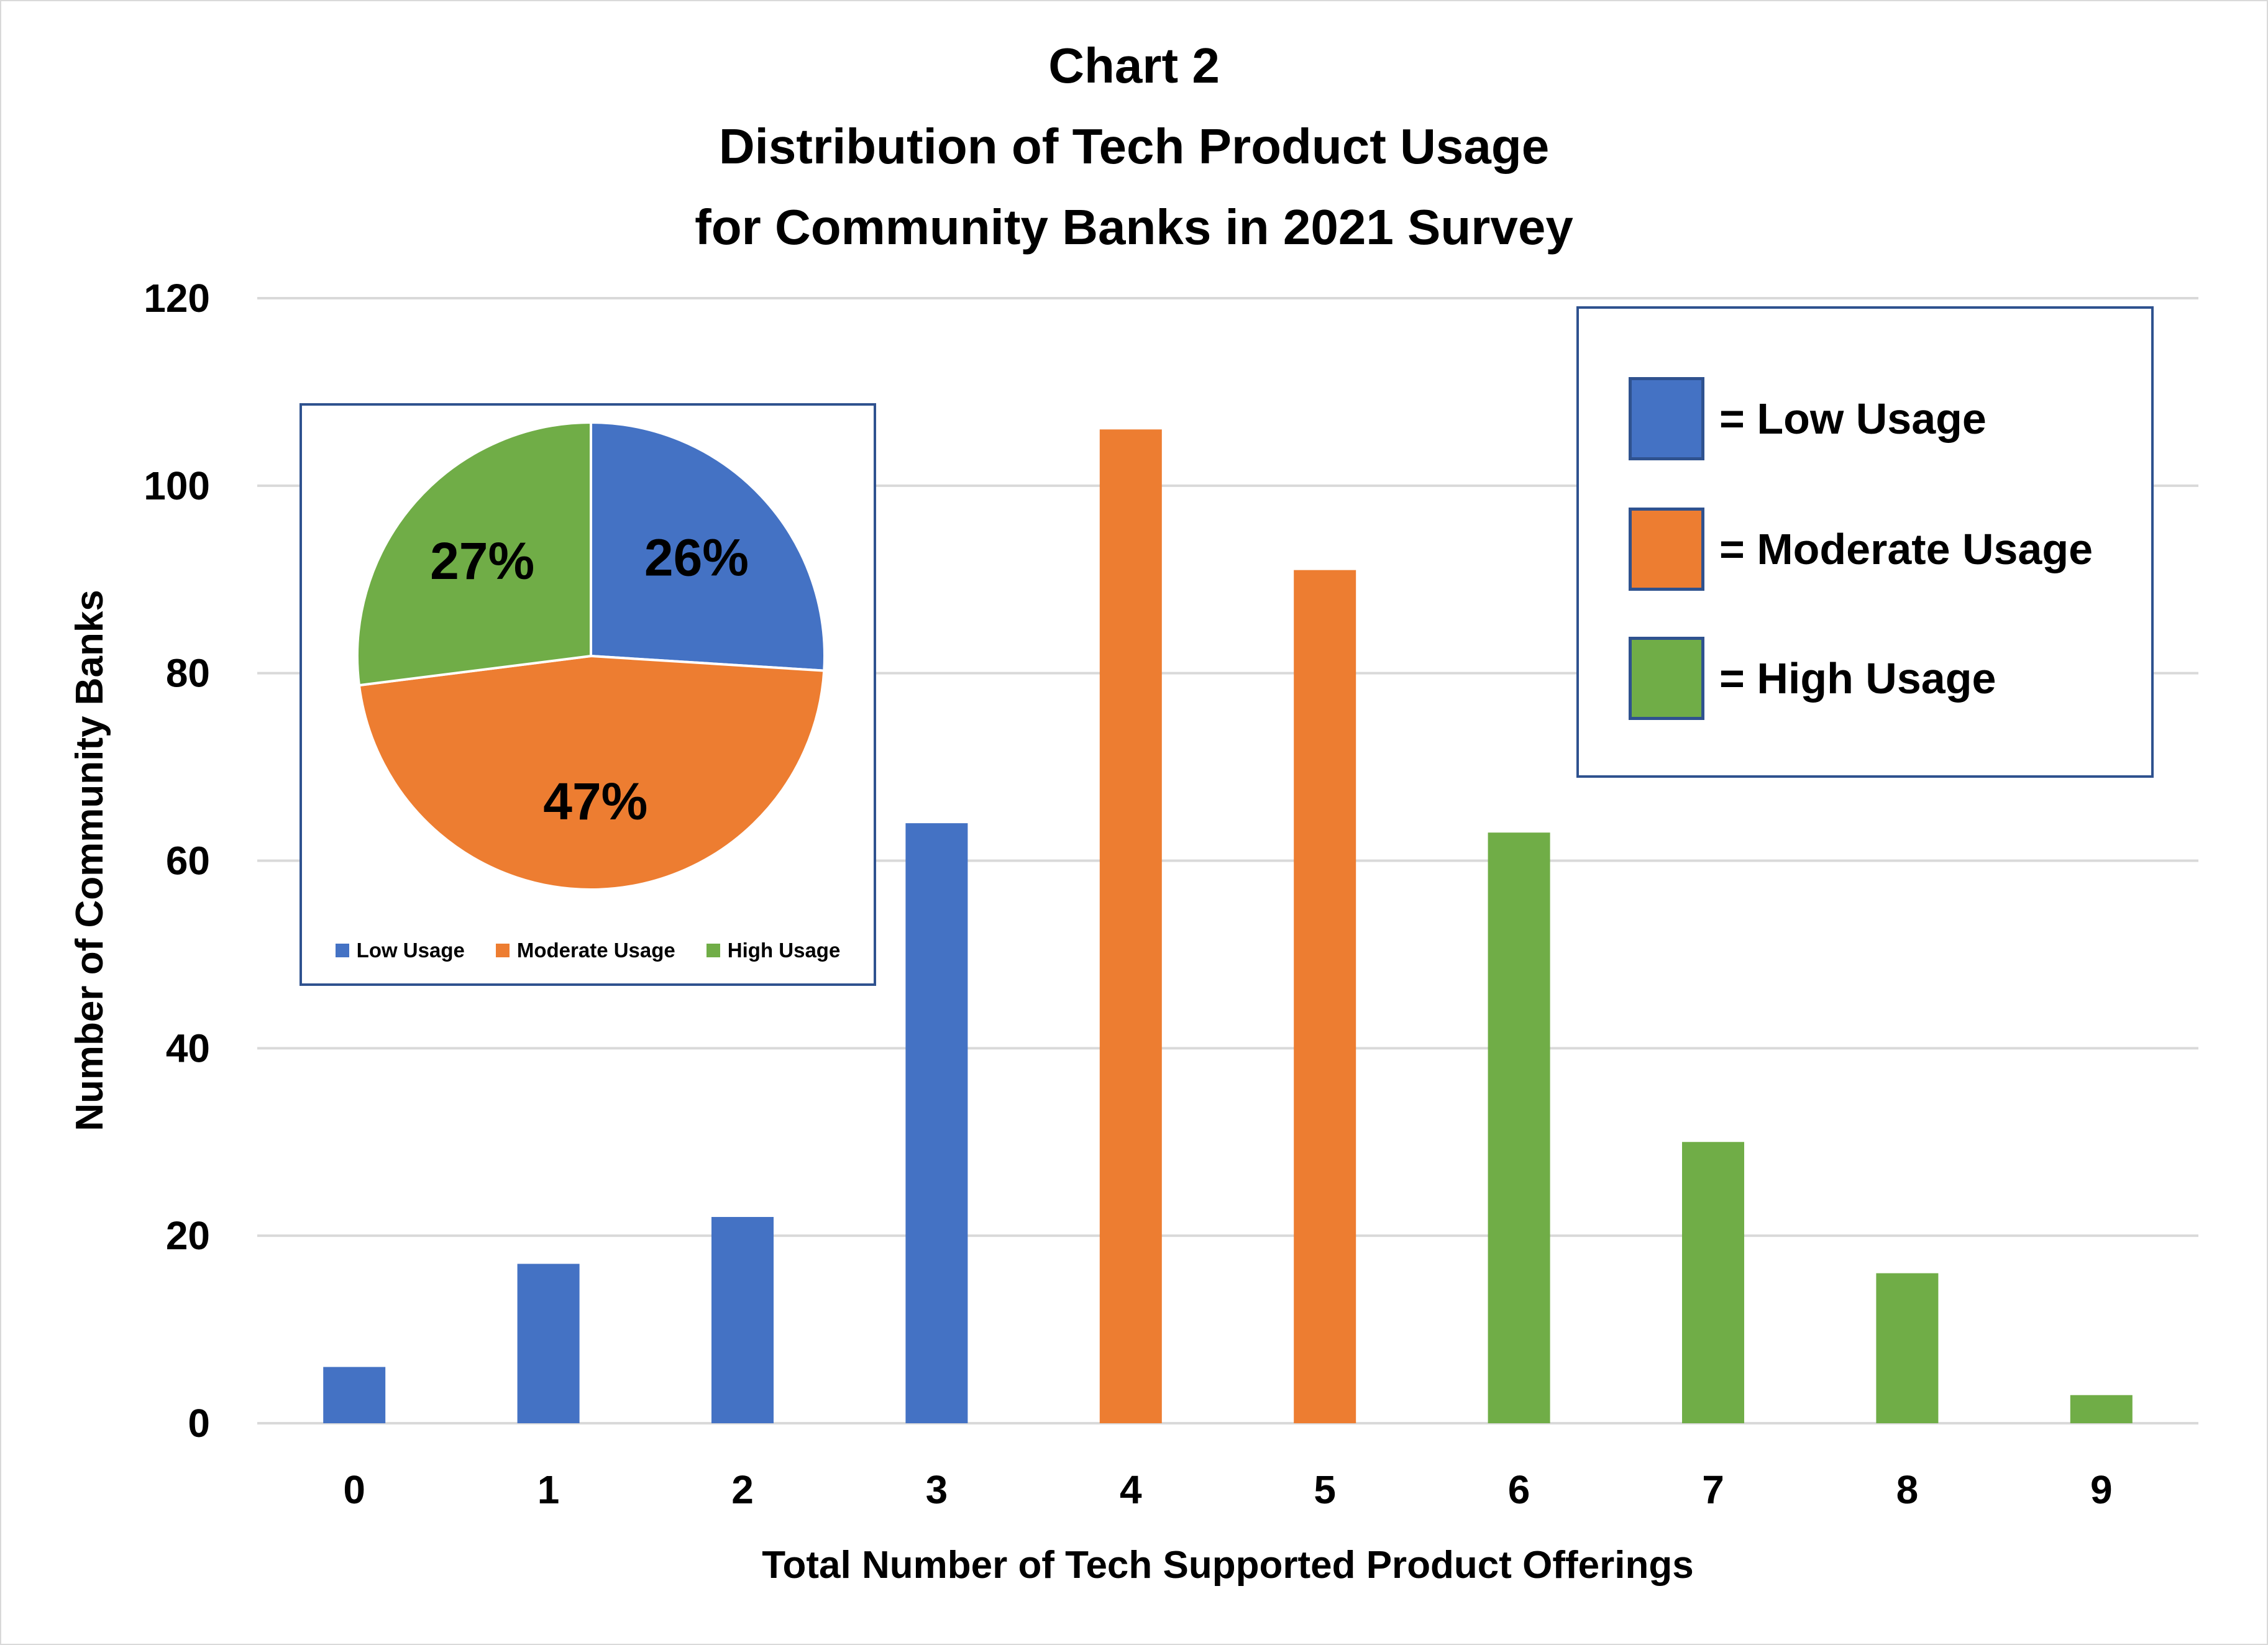 Image resolution: width=2268 pixels, height=1645 pixels. Describe the element at coordinates (937, 1489) in the screenshot. I see `x-tick-label: 3` at that location.